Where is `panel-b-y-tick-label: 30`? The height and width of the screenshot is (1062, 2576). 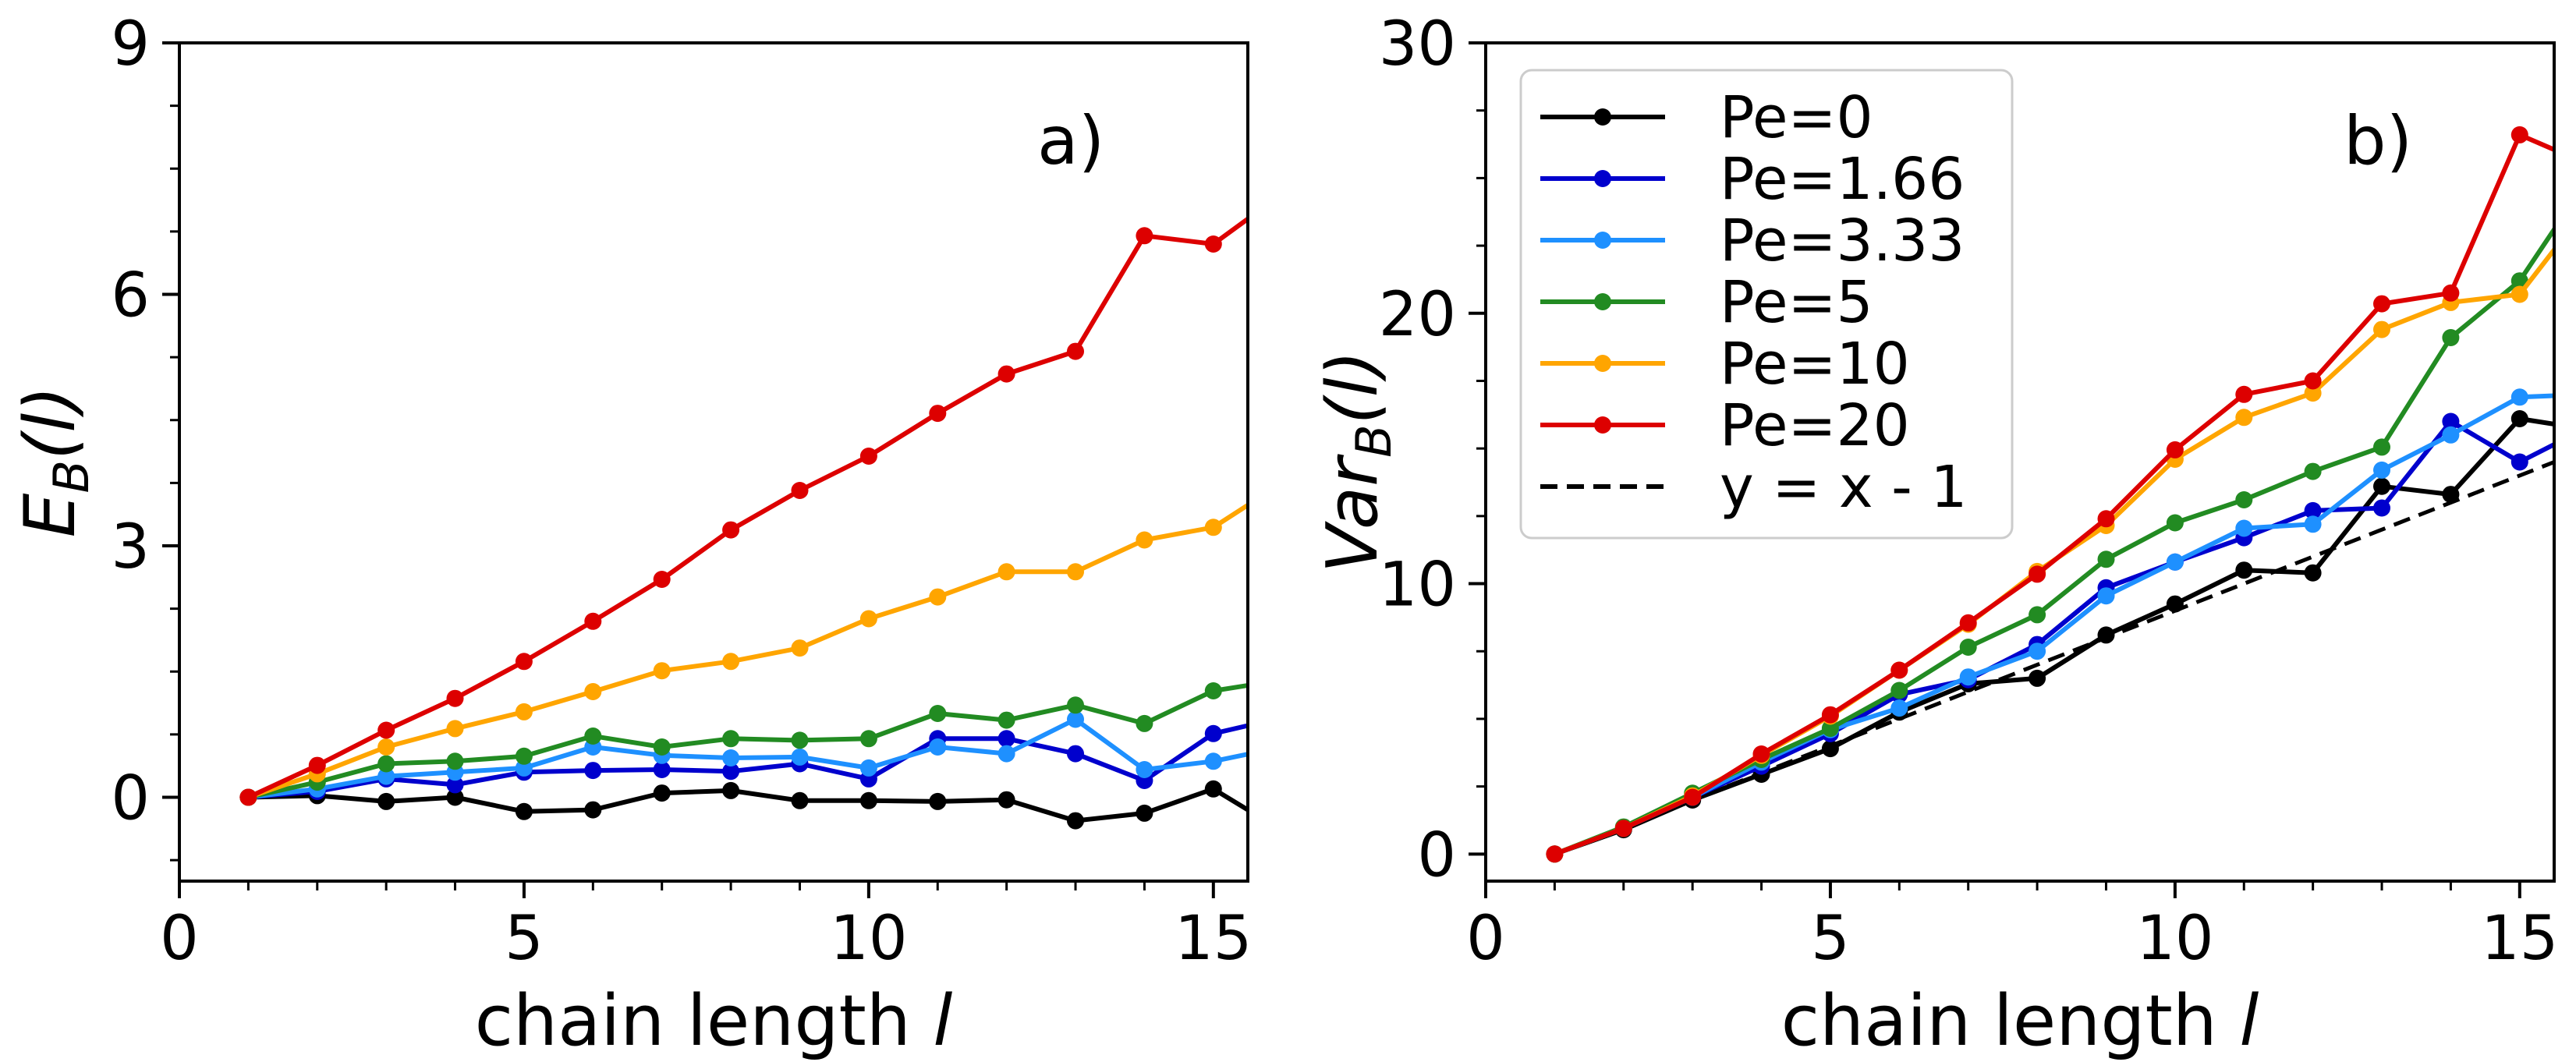
panel-b-y-tick-label: 30 is located at coordinates (1418, 44).